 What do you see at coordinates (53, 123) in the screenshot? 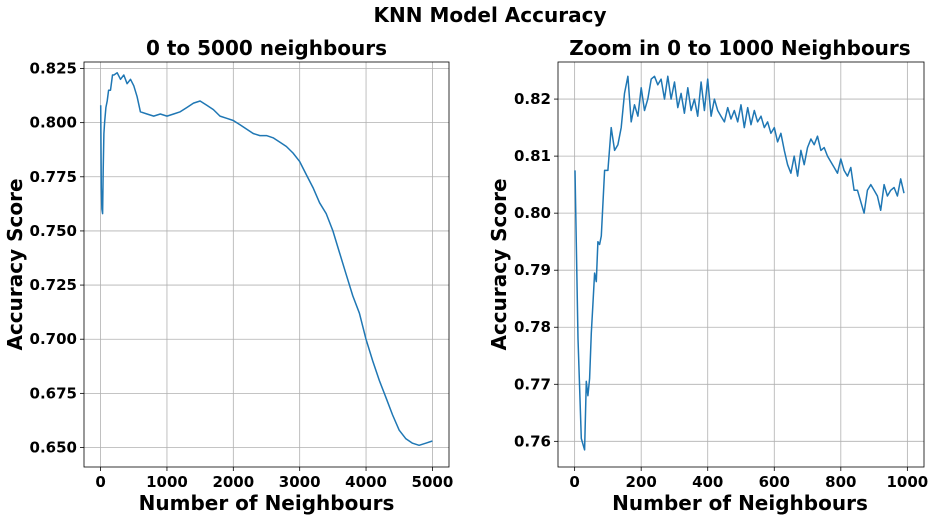
I see `left-y-tick-label: 0.800` at bounding box center [53, 123].